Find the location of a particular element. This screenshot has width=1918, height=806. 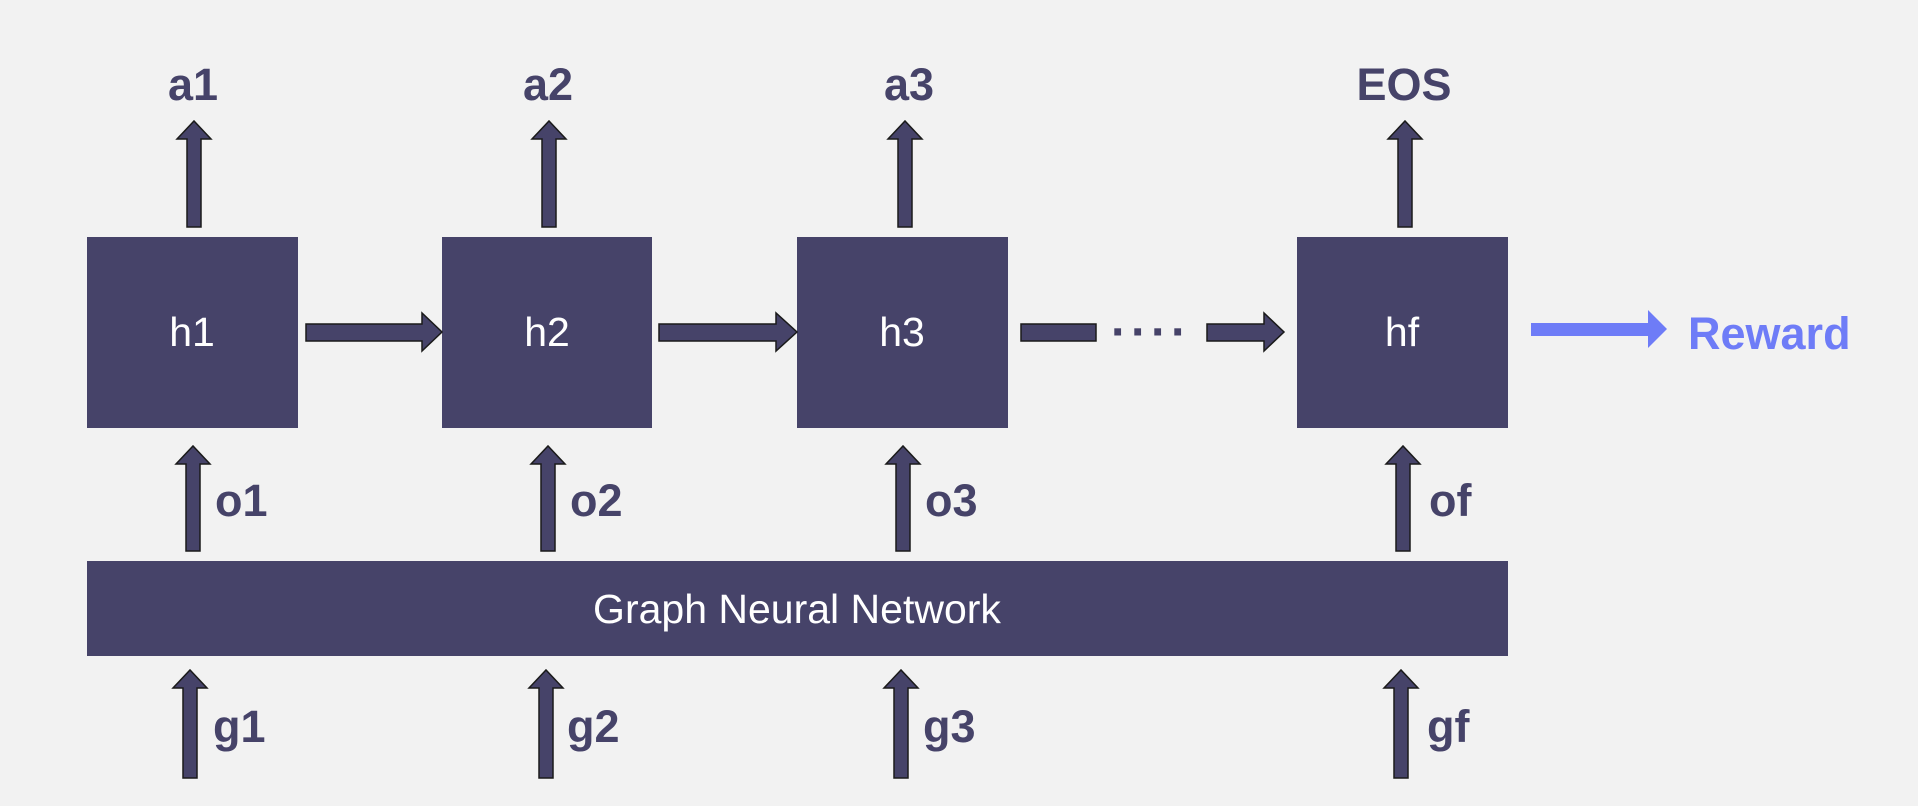

recurrent-arrow-3-tail is located at coordinates (1058, 332).